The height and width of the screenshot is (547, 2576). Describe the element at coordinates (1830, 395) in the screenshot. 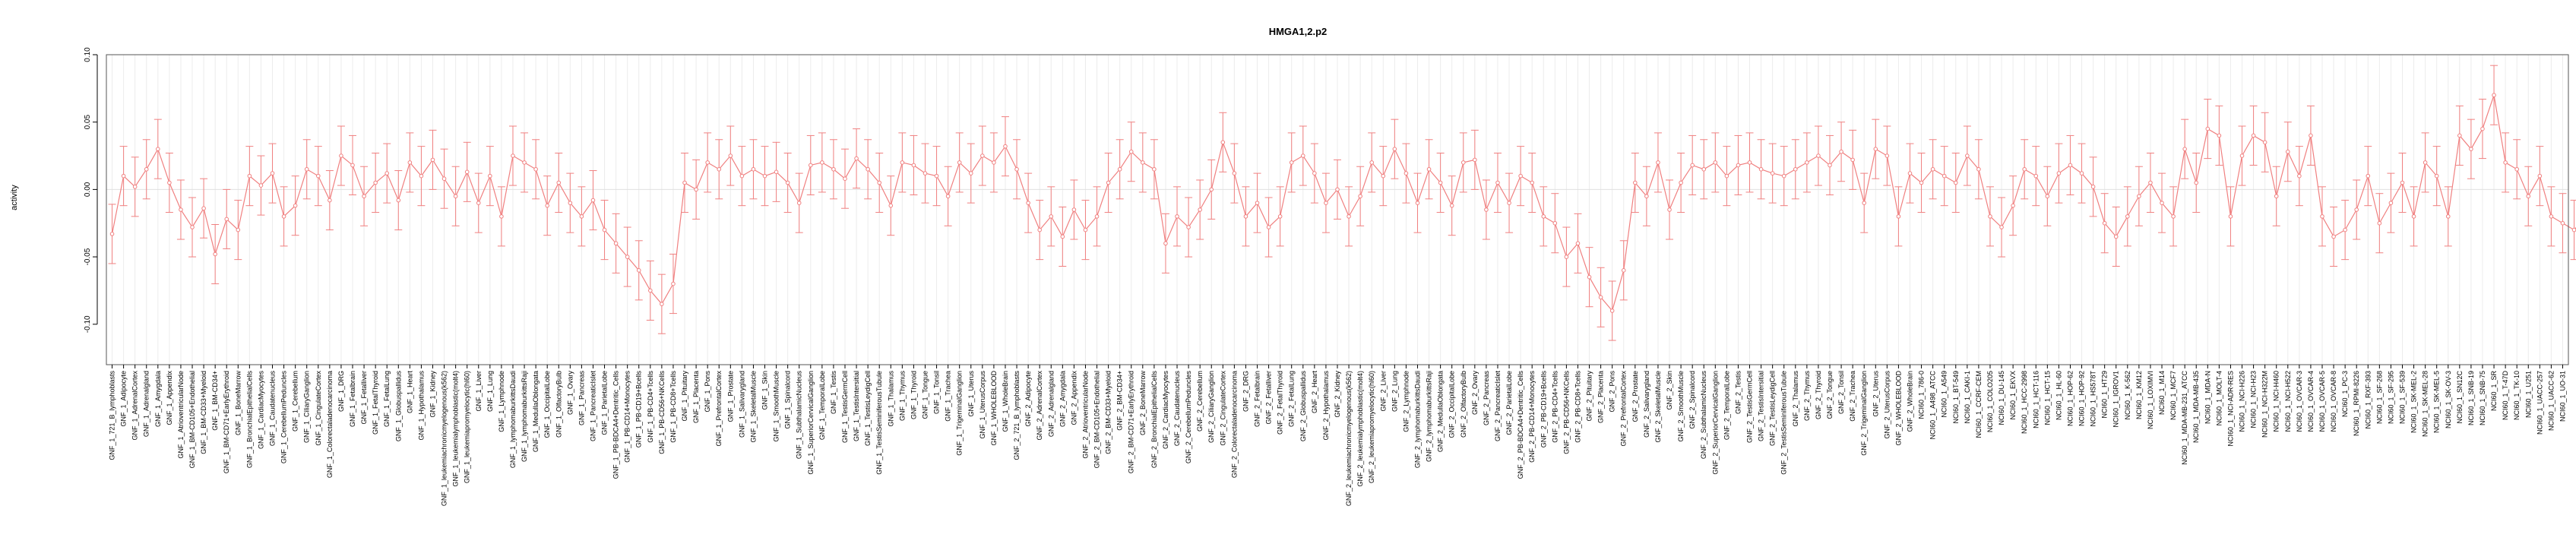

I see `x-tick-label: GNF_2_Tongue` at that location.